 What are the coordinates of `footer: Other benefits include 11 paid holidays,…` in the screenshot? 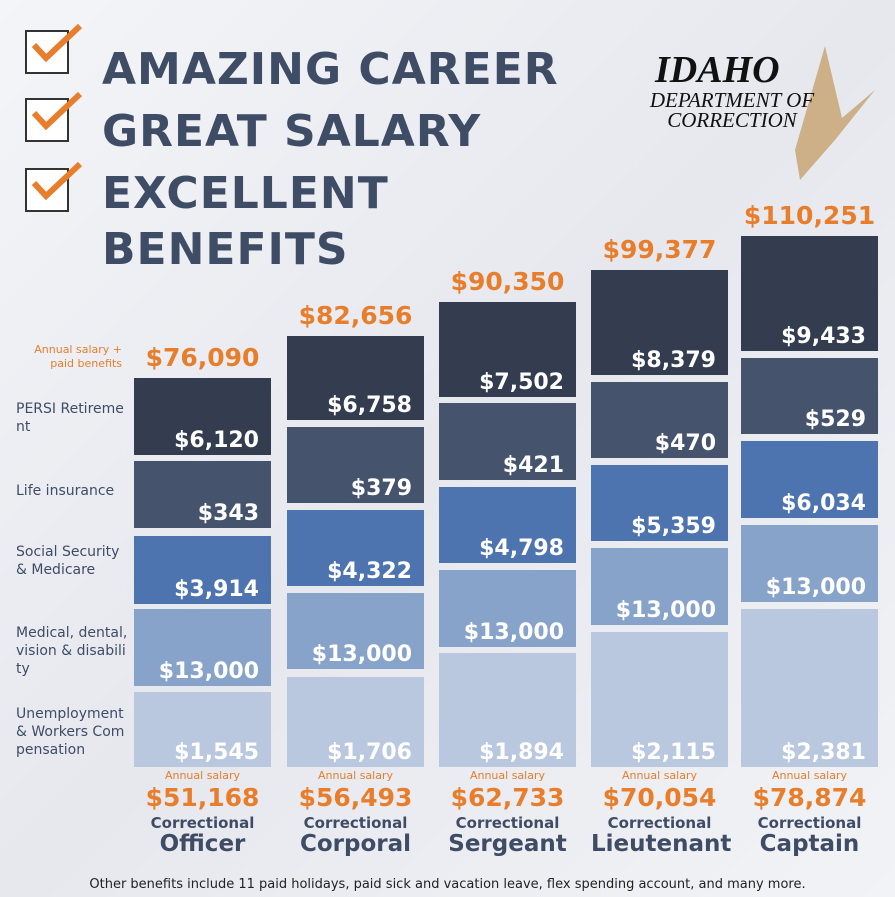 It's located at (447, 884).